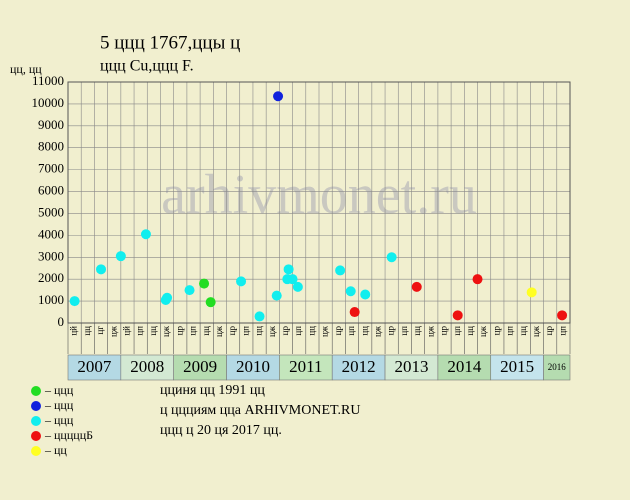 Image resolution: width=630 pixels, height=500 pixels. What do you see at coordinates (51, 168) in the screenshot?
I see `y-tick-label: 7000` at bounding box center [51, 168].